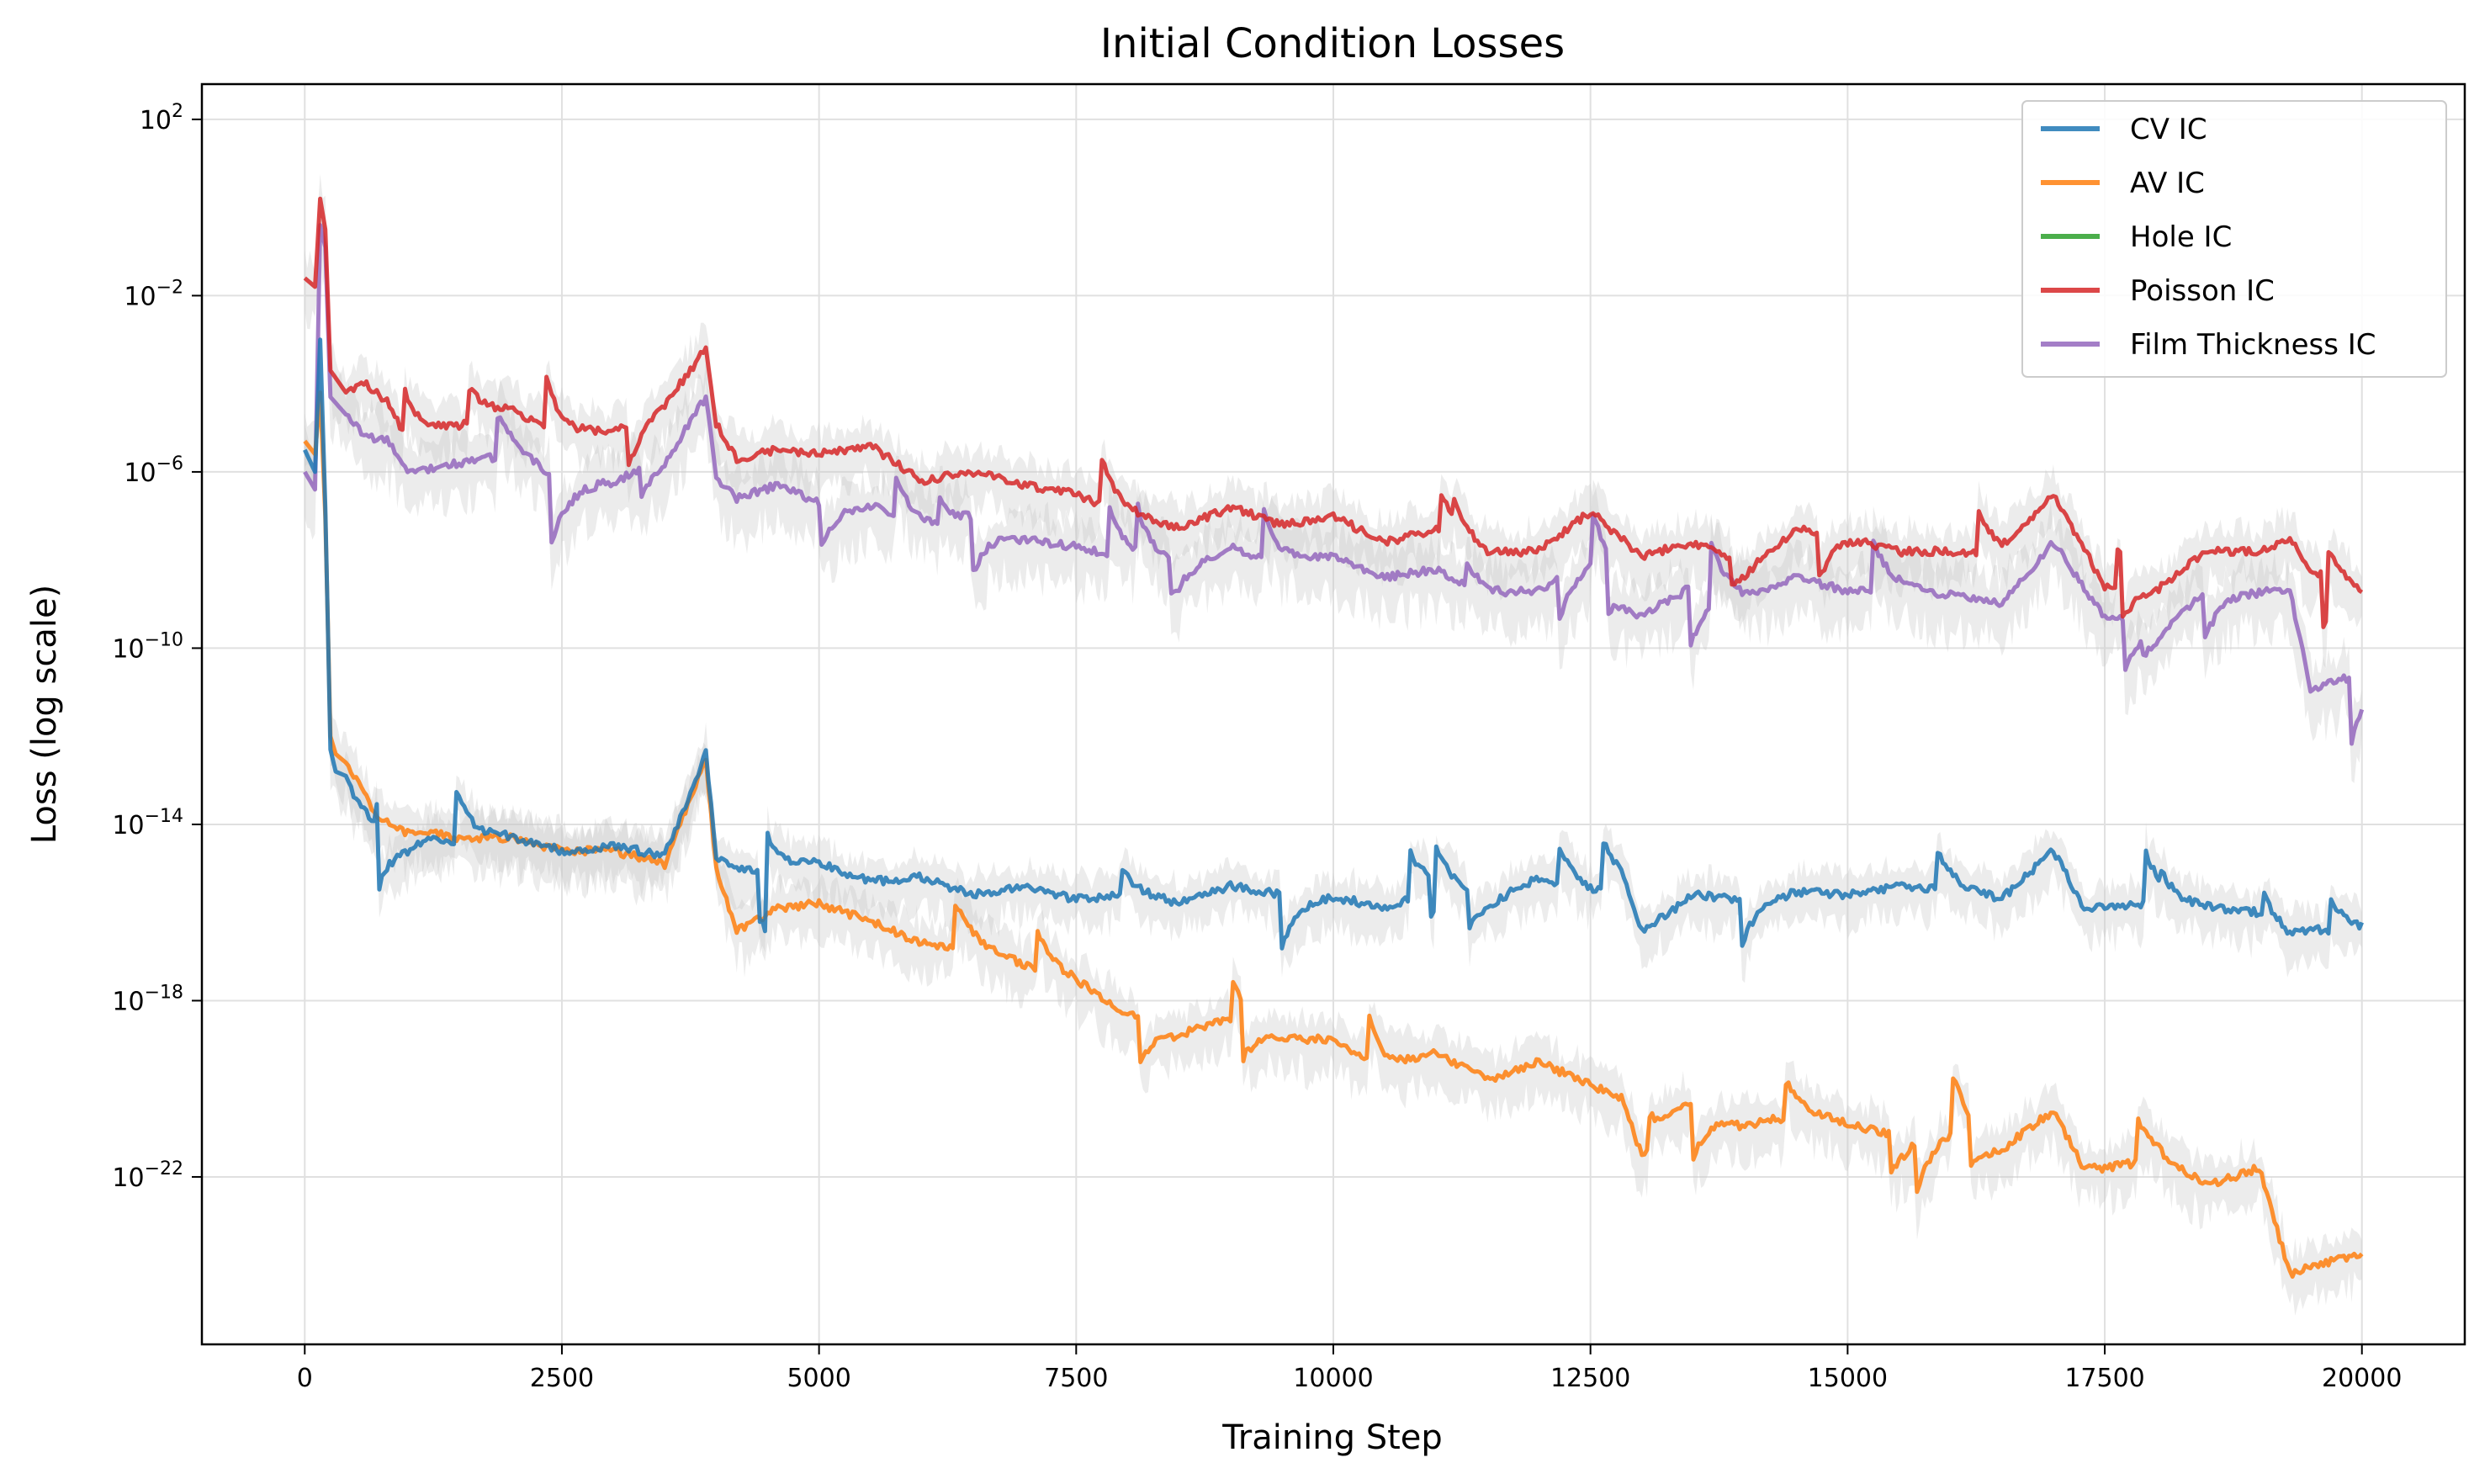 Image resolution: width=2490 pixels, height=1484 pixels. I want to click on y-axis: 10² 10⁻² 10⁻⁶ 10⁻¹⁰ 10⁻¹⁴ 10⁻¹⁸ 10⁻²², so click(157, 647).